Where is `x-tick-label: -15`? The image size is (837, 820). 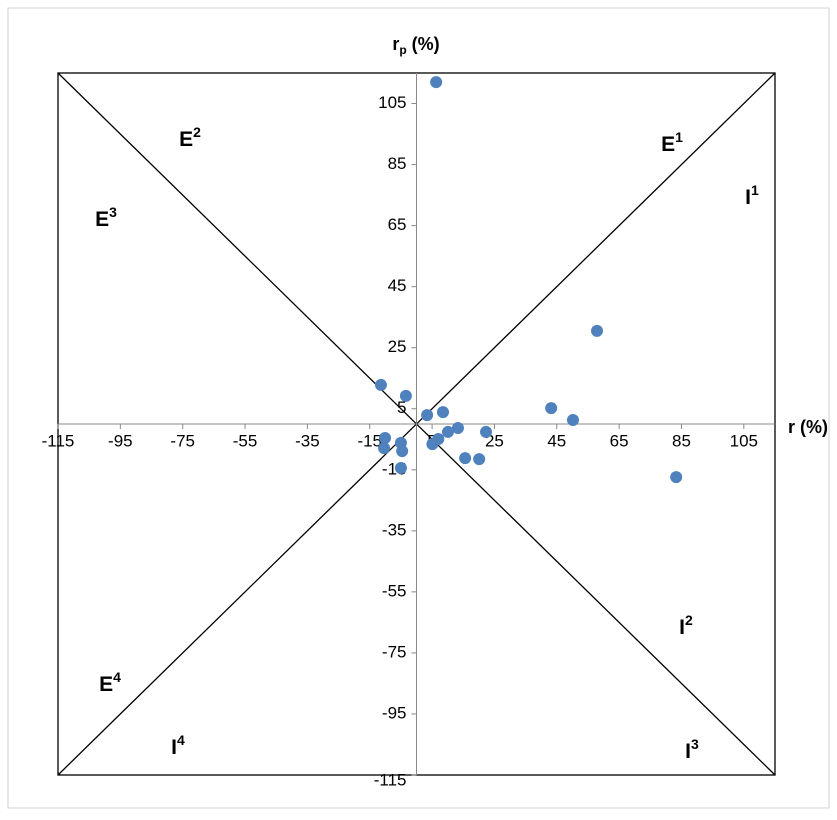
x-tick-label: -15 is located at coordinates (369, 440).